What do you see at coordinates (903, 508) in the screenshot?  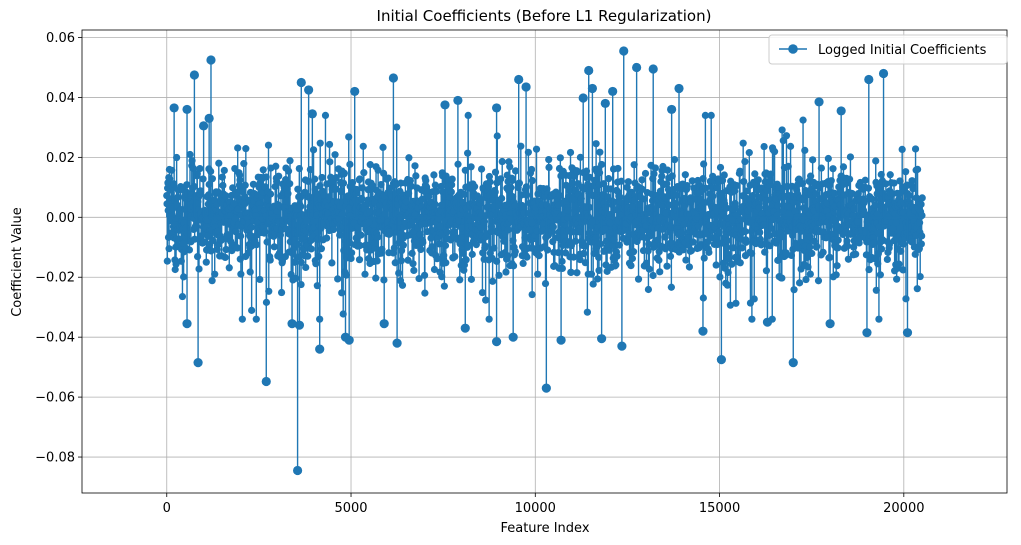 I see `x-tick-label: 20000` at bounding box center [903, 508].